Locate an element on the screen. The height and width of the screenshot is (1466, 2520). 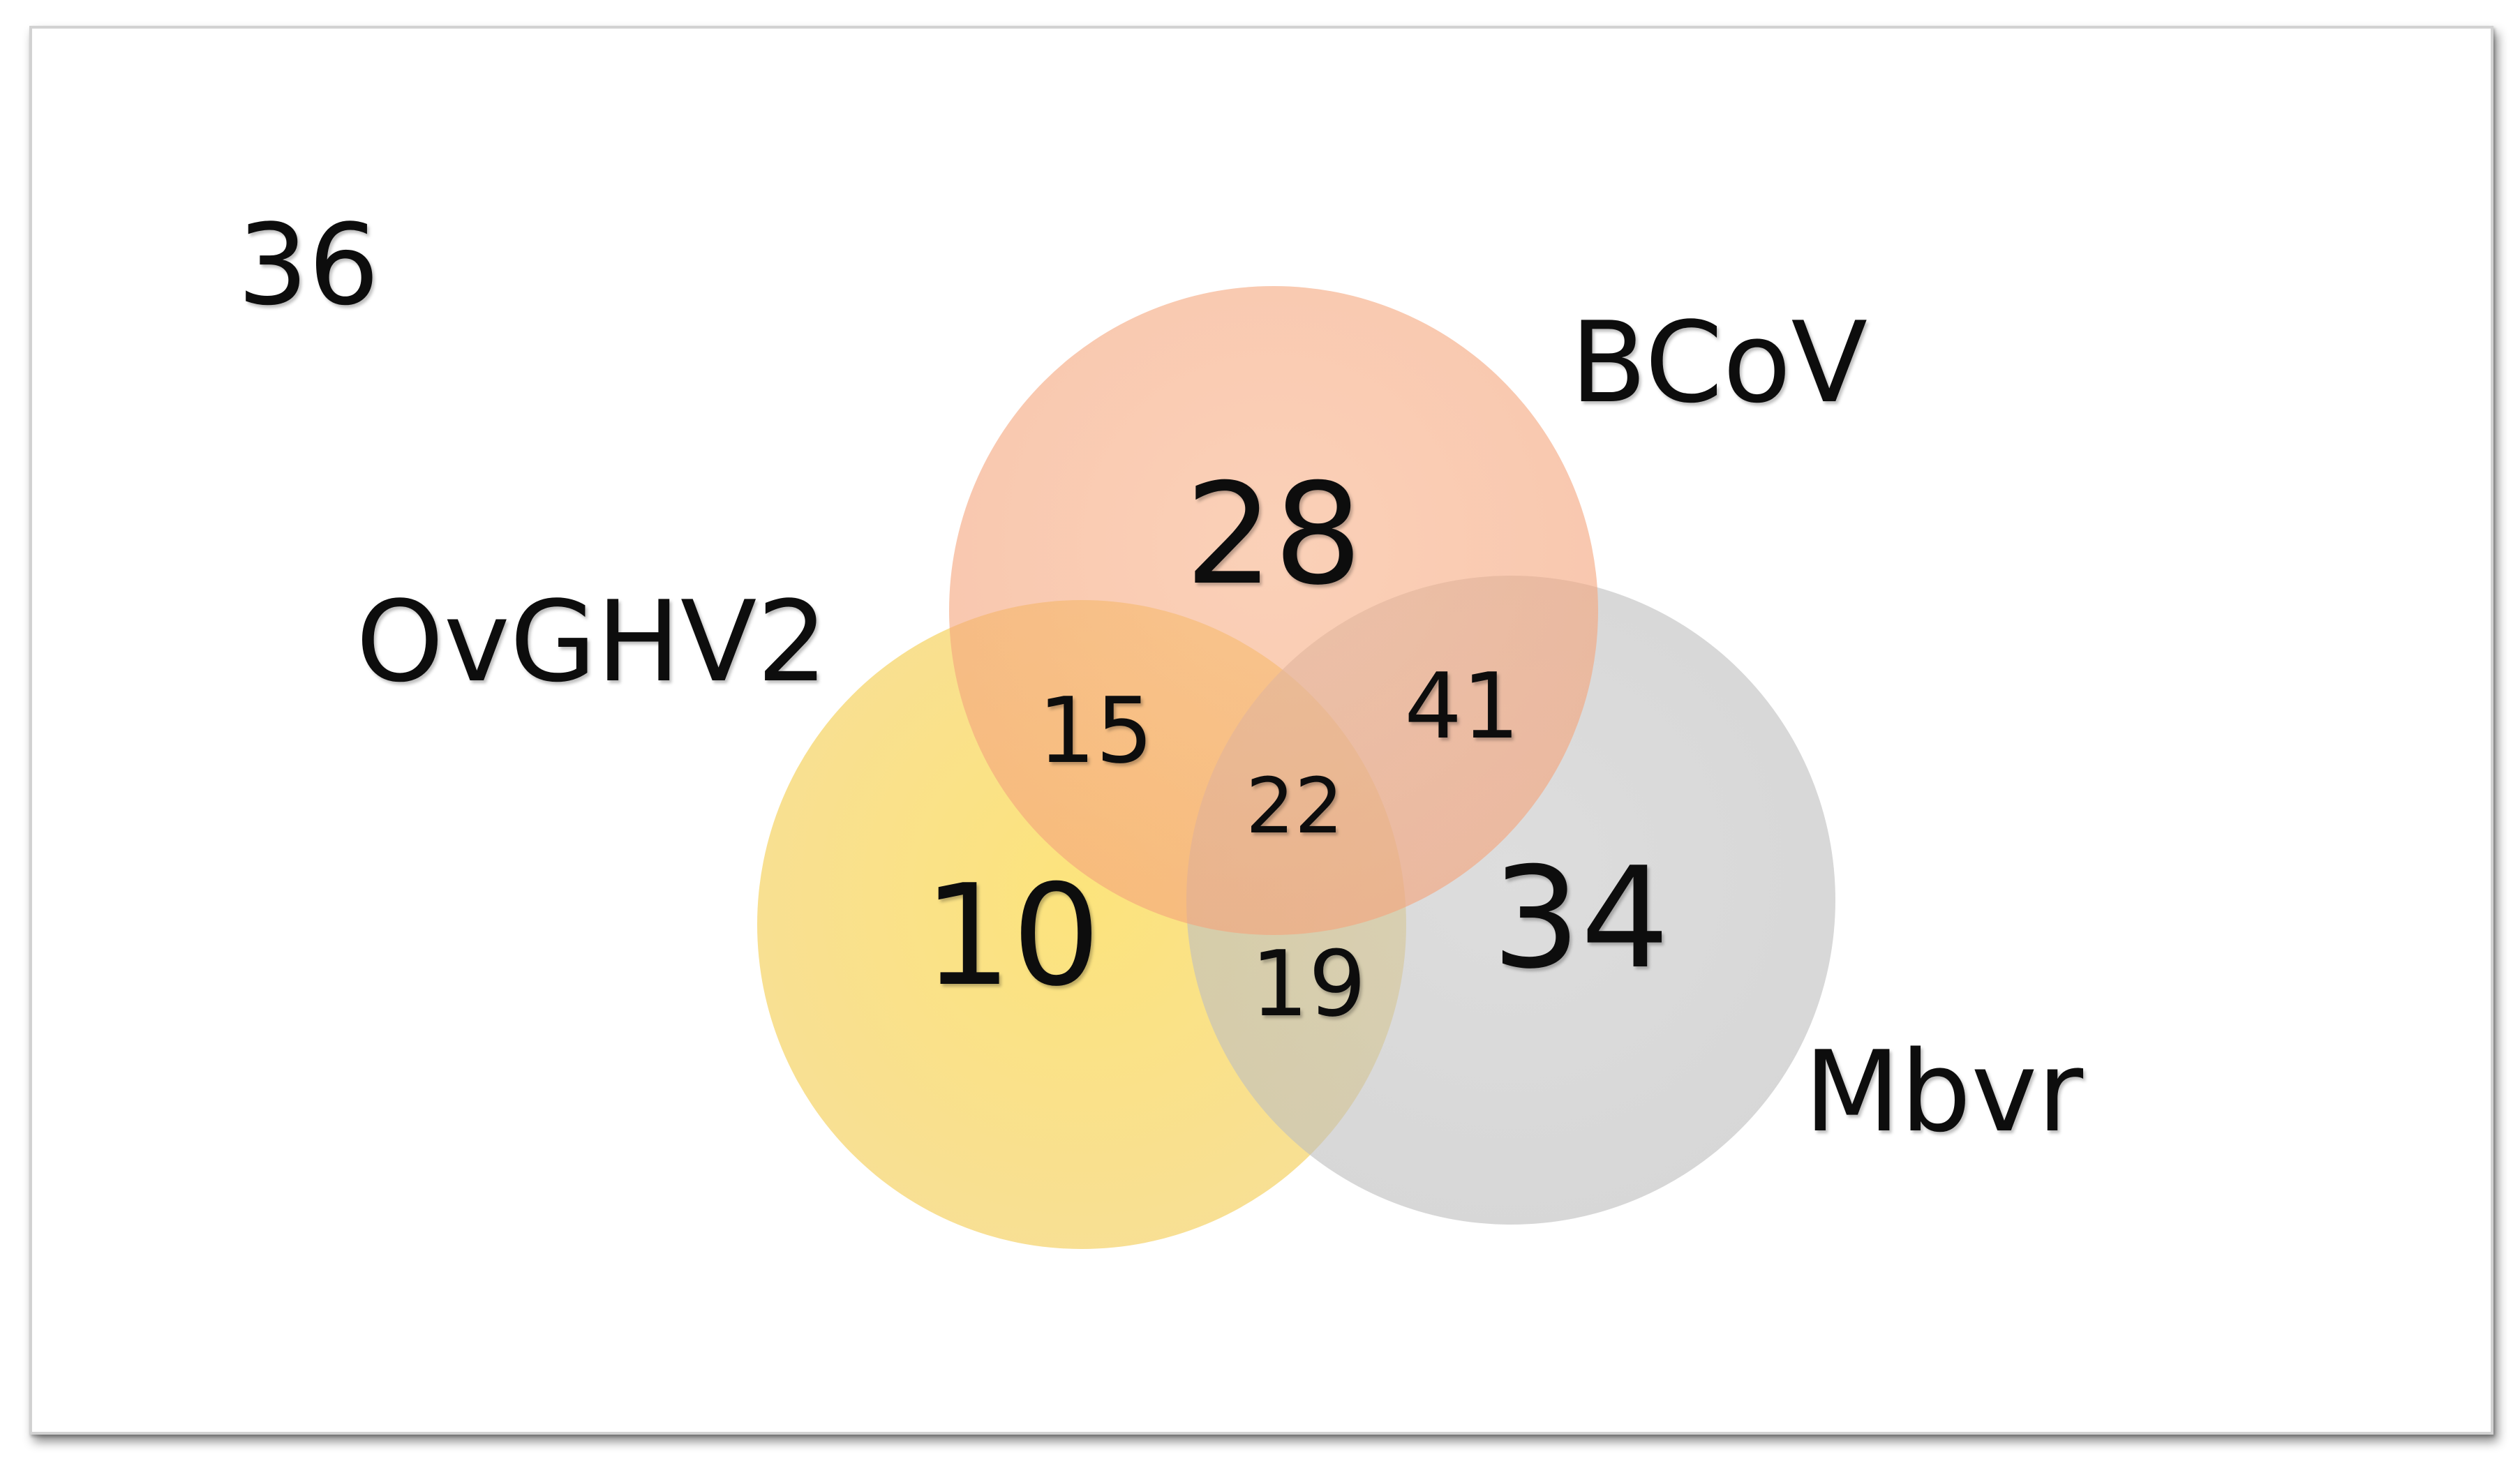
count-mbvr-only: 34 is located at coordinates (1581, 918).